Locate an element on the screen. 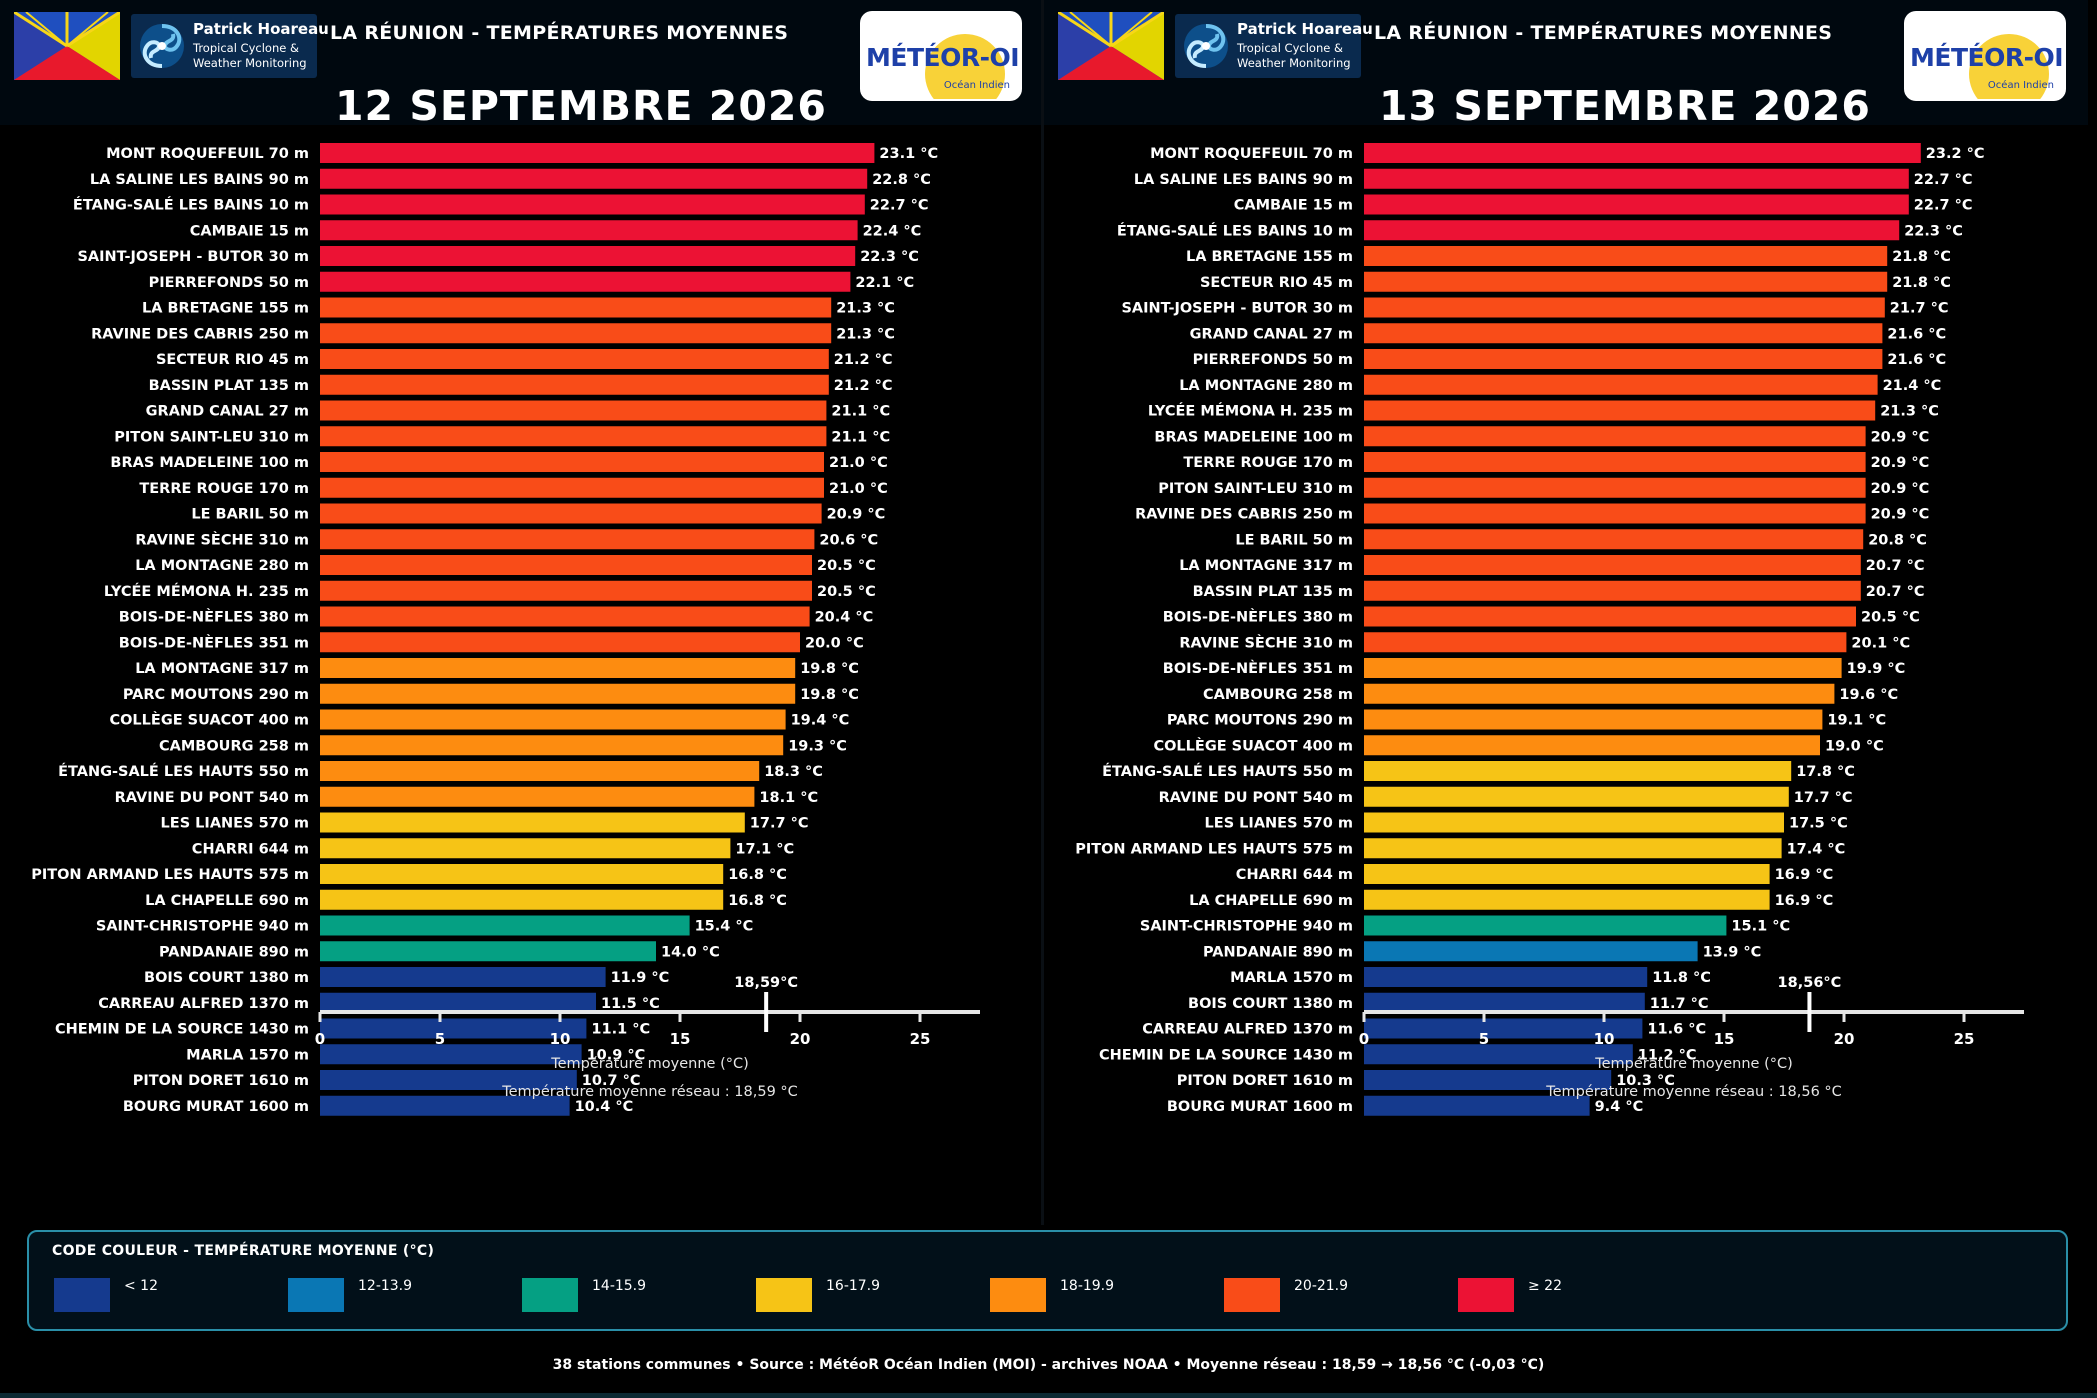  station-label: PANDANAIE 890 m is located at coordinates (1278, 952).